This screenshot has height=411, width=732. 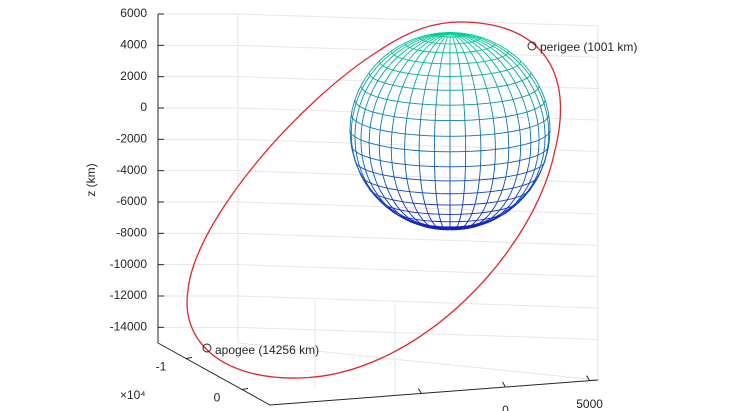 I want to click on x-exponent: ×10⁴, so click(x=133, y=395).